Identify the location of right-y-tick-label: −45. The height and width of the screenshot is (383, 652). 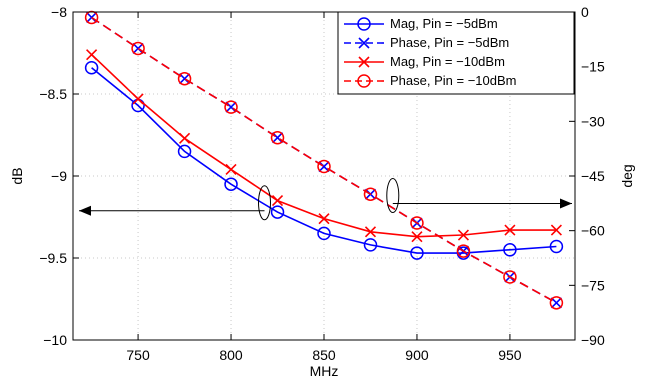
(593, 176).